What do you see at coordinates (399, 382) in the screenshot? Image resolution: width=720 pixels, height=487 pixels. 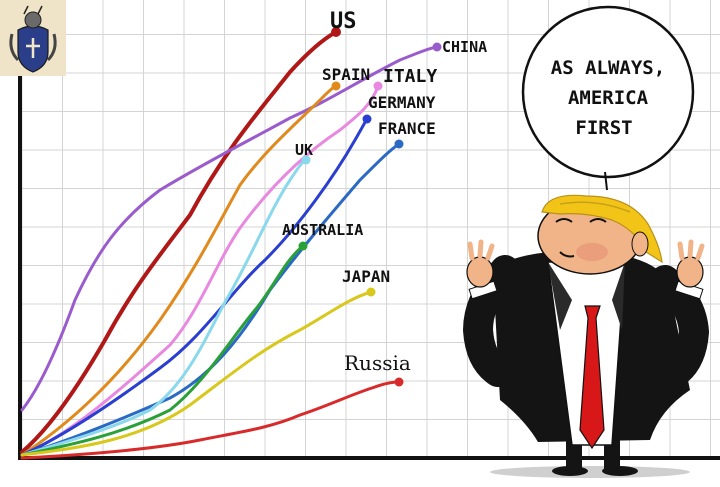 I see `endpoint-russia` at bounding box center [399, 382].